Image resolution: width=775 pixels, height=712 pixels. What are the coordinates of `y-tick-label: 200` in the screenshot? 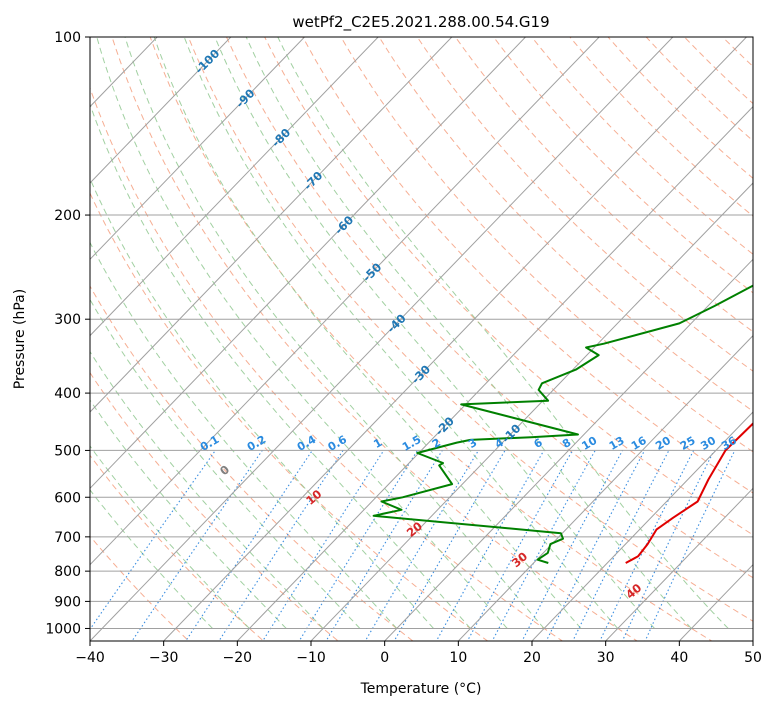 It's located at (67, 216).